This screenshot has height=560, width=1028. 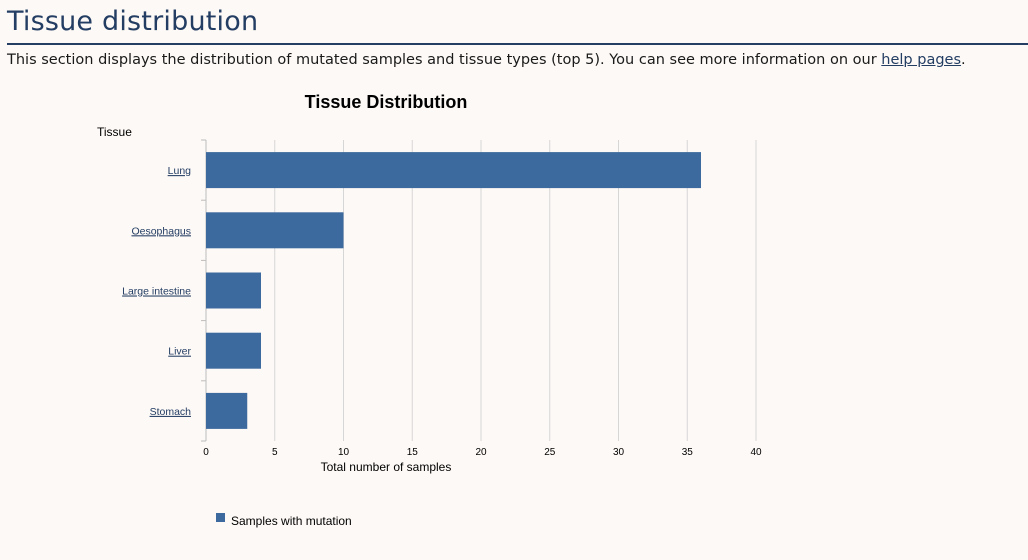 What do you see at coordinates (413, 452) in the screenshot?
I see `x-tick-label-15: 15` at bounding box center [413, 452].